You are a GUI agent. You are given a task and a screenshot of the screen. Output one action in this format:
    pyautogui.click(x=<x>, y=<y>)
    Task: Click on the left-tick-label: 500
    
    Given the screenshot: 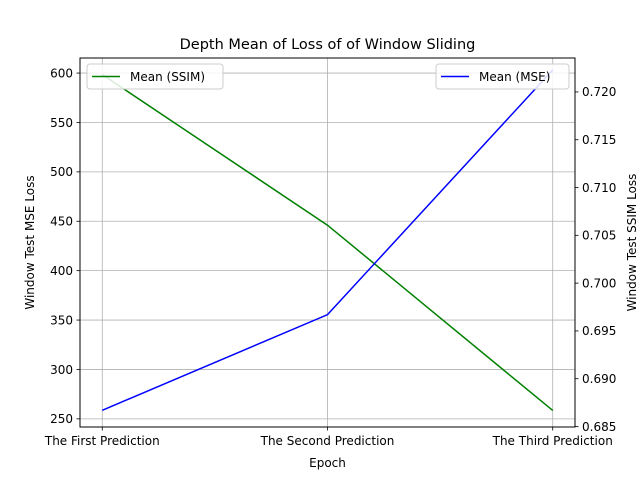 What is the action you would take?
    pyautogui.click(x=61, y=172)
    